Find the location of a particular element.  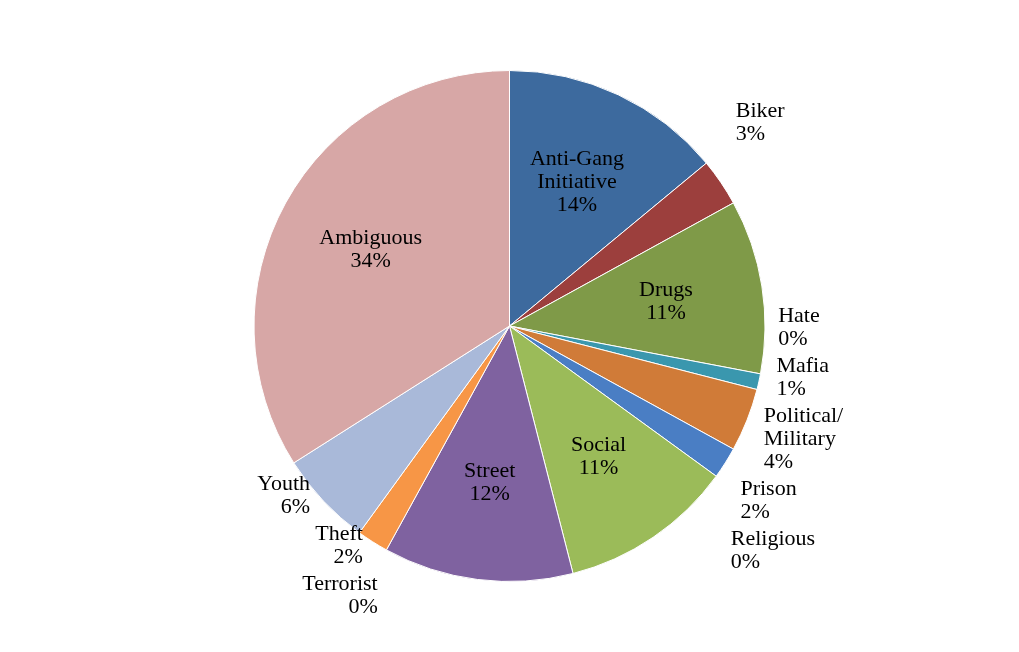

data-label: 1% is located at coordinates (791, 388).